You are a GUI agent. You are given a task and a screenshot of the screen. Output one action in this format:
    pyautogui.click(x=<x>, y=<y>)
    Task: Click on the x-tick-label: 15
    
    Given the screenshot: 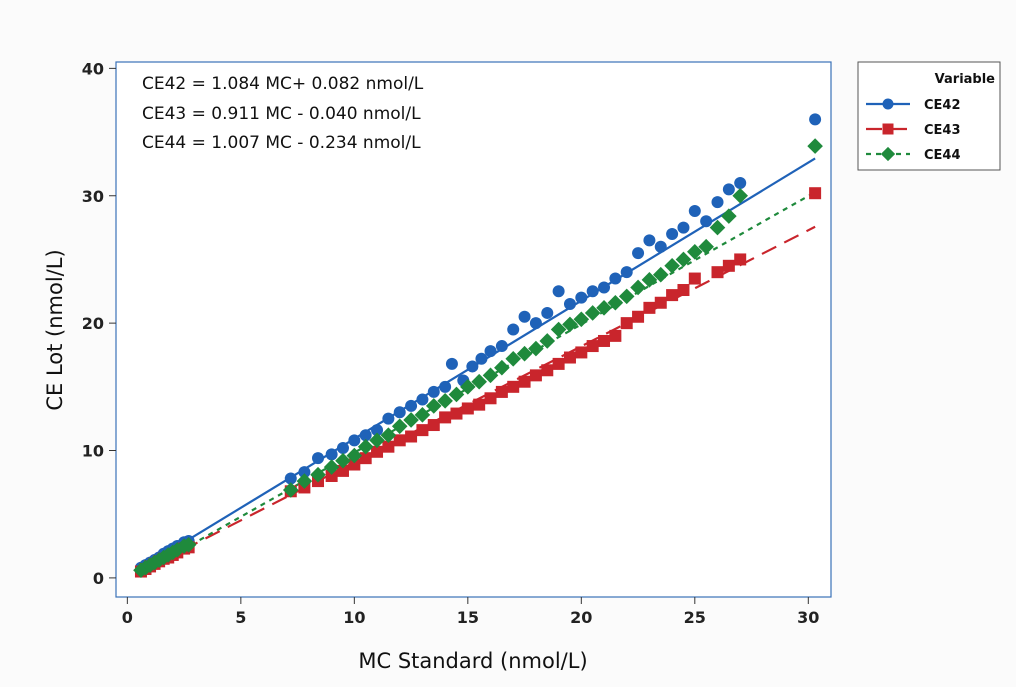 What is the action you would take?
    pyautogui.click(x=468, y=617)
    